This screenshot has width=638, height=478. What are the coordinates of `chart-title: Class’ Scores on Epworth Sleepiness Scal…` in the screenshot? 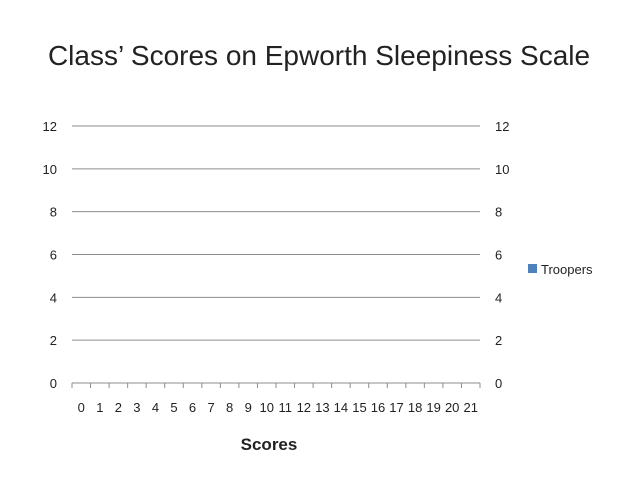 It's located at (319, 55).